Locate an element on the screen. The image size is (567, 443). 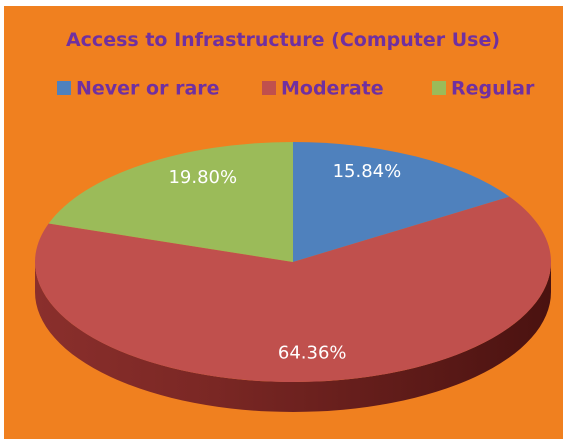
legend-label: Regular is located at coordinates (493, 89).